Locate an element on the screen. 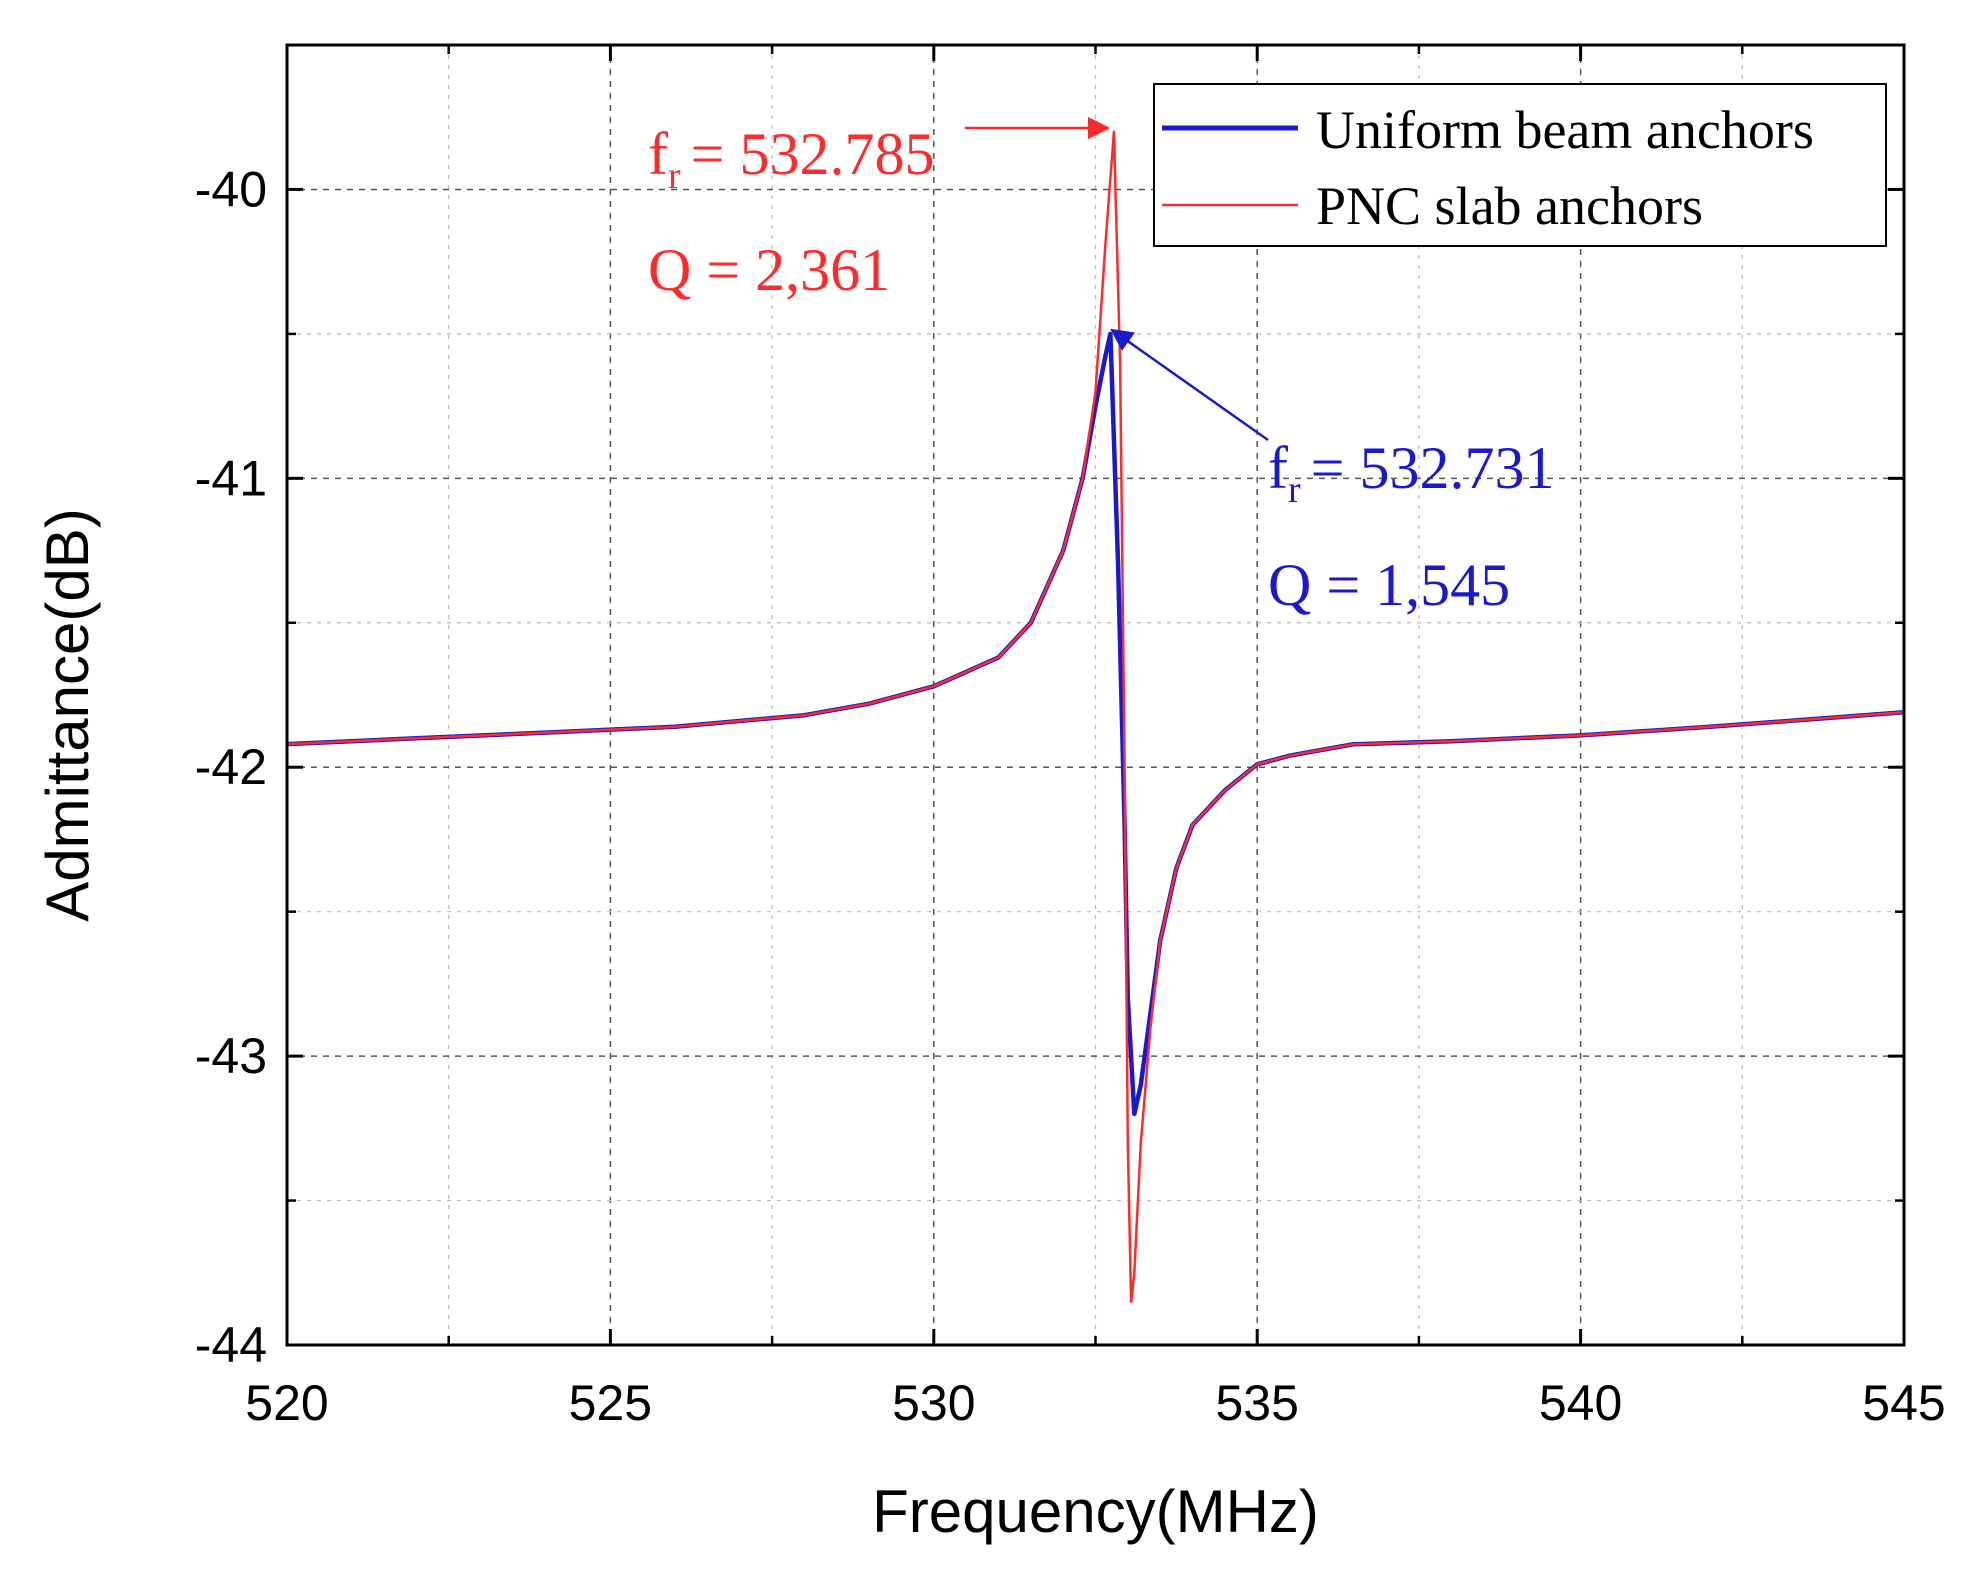  legend-label-pnc: PNC slab anchors is located at coordinates (1509, 206).